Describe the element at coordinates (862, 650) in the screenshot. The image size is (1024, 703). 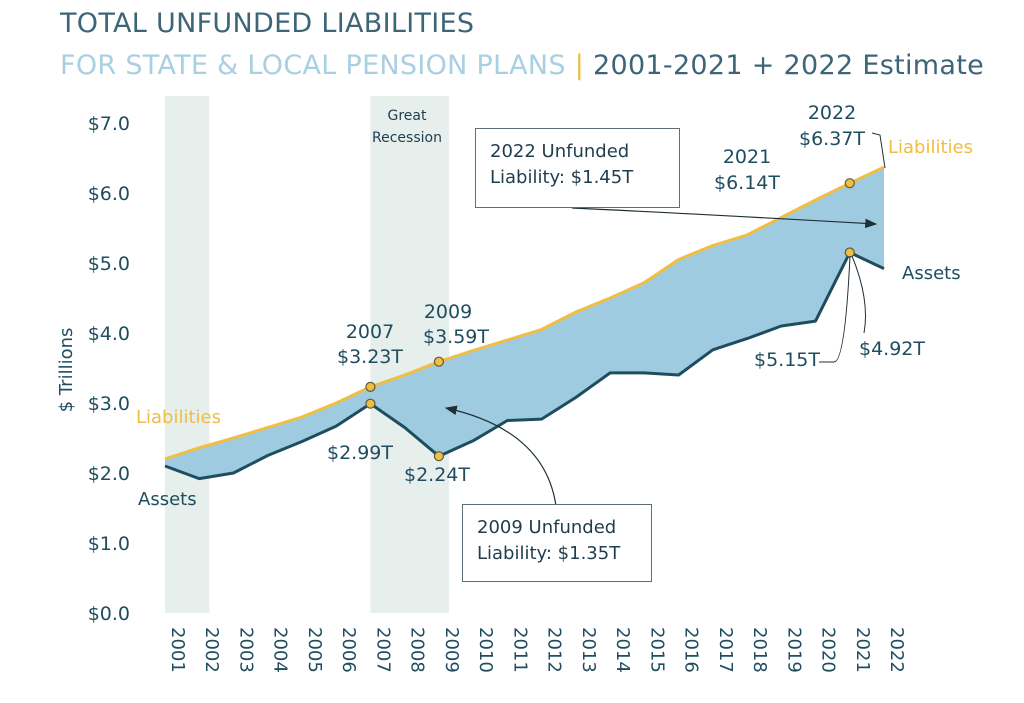
I see `x-tick-label: 2021` at that location.